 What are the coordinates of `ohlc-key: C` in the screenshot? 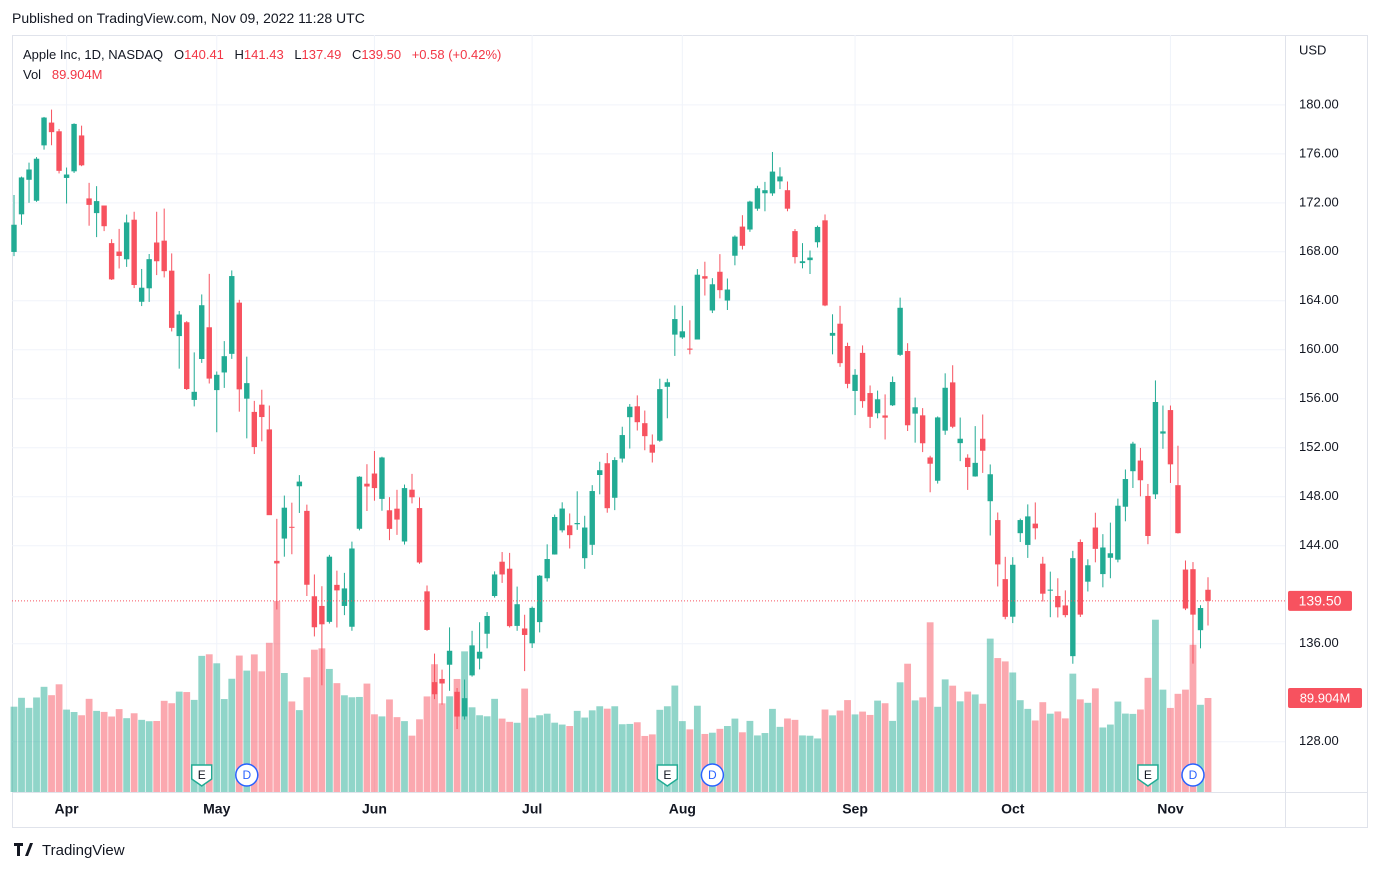 It's located at (356, 54).